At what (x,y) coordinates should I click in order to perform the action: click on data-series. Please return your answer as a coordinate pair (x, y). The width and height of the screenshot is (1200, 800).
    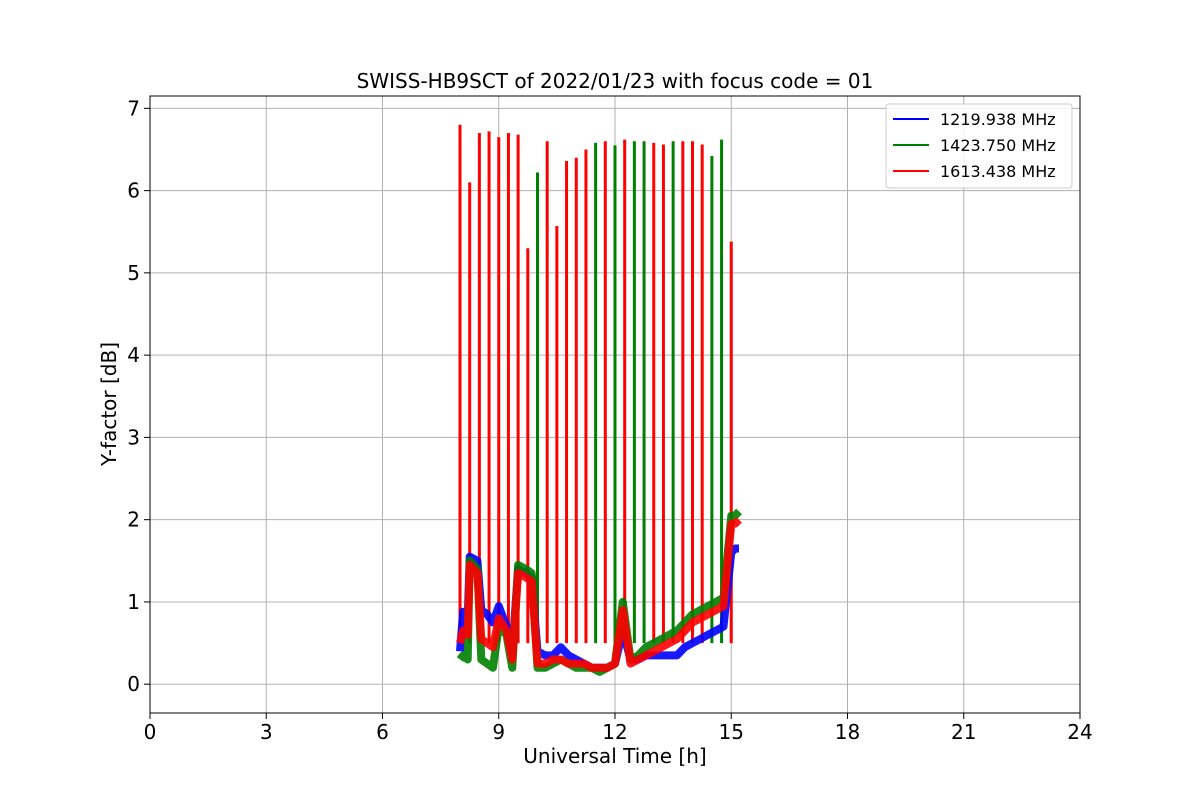
    Looking at the image, I should click on (599, 592).